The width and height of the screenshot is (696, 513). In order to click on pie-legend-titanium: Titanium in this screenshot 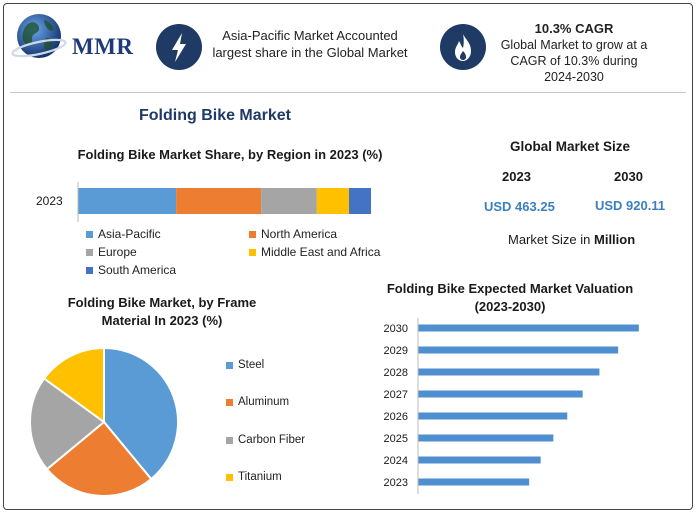, I will do `click(254, 477)`.